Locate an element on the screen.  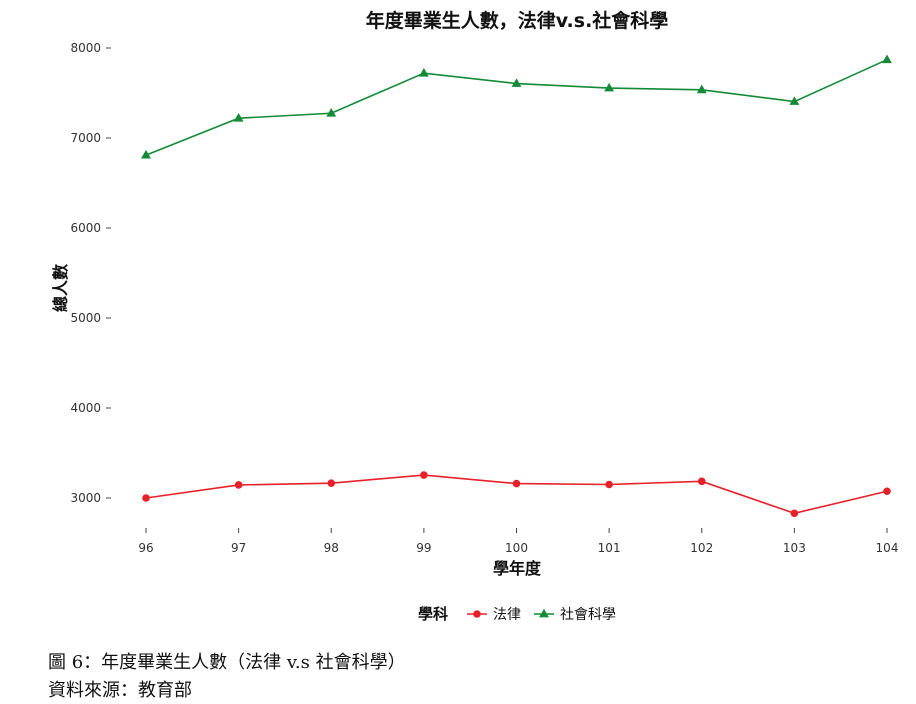
legend-items: 法律 社會科學 is located at coordinates (541, 614).